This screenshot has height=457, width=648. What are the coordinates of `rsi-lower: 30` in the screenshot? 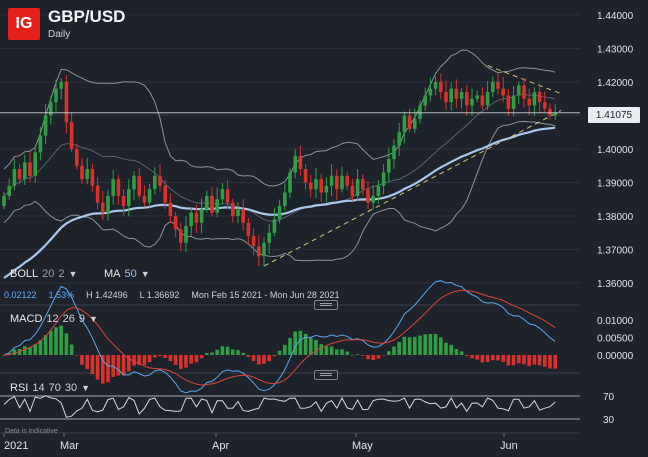 It's located at (71, 388).